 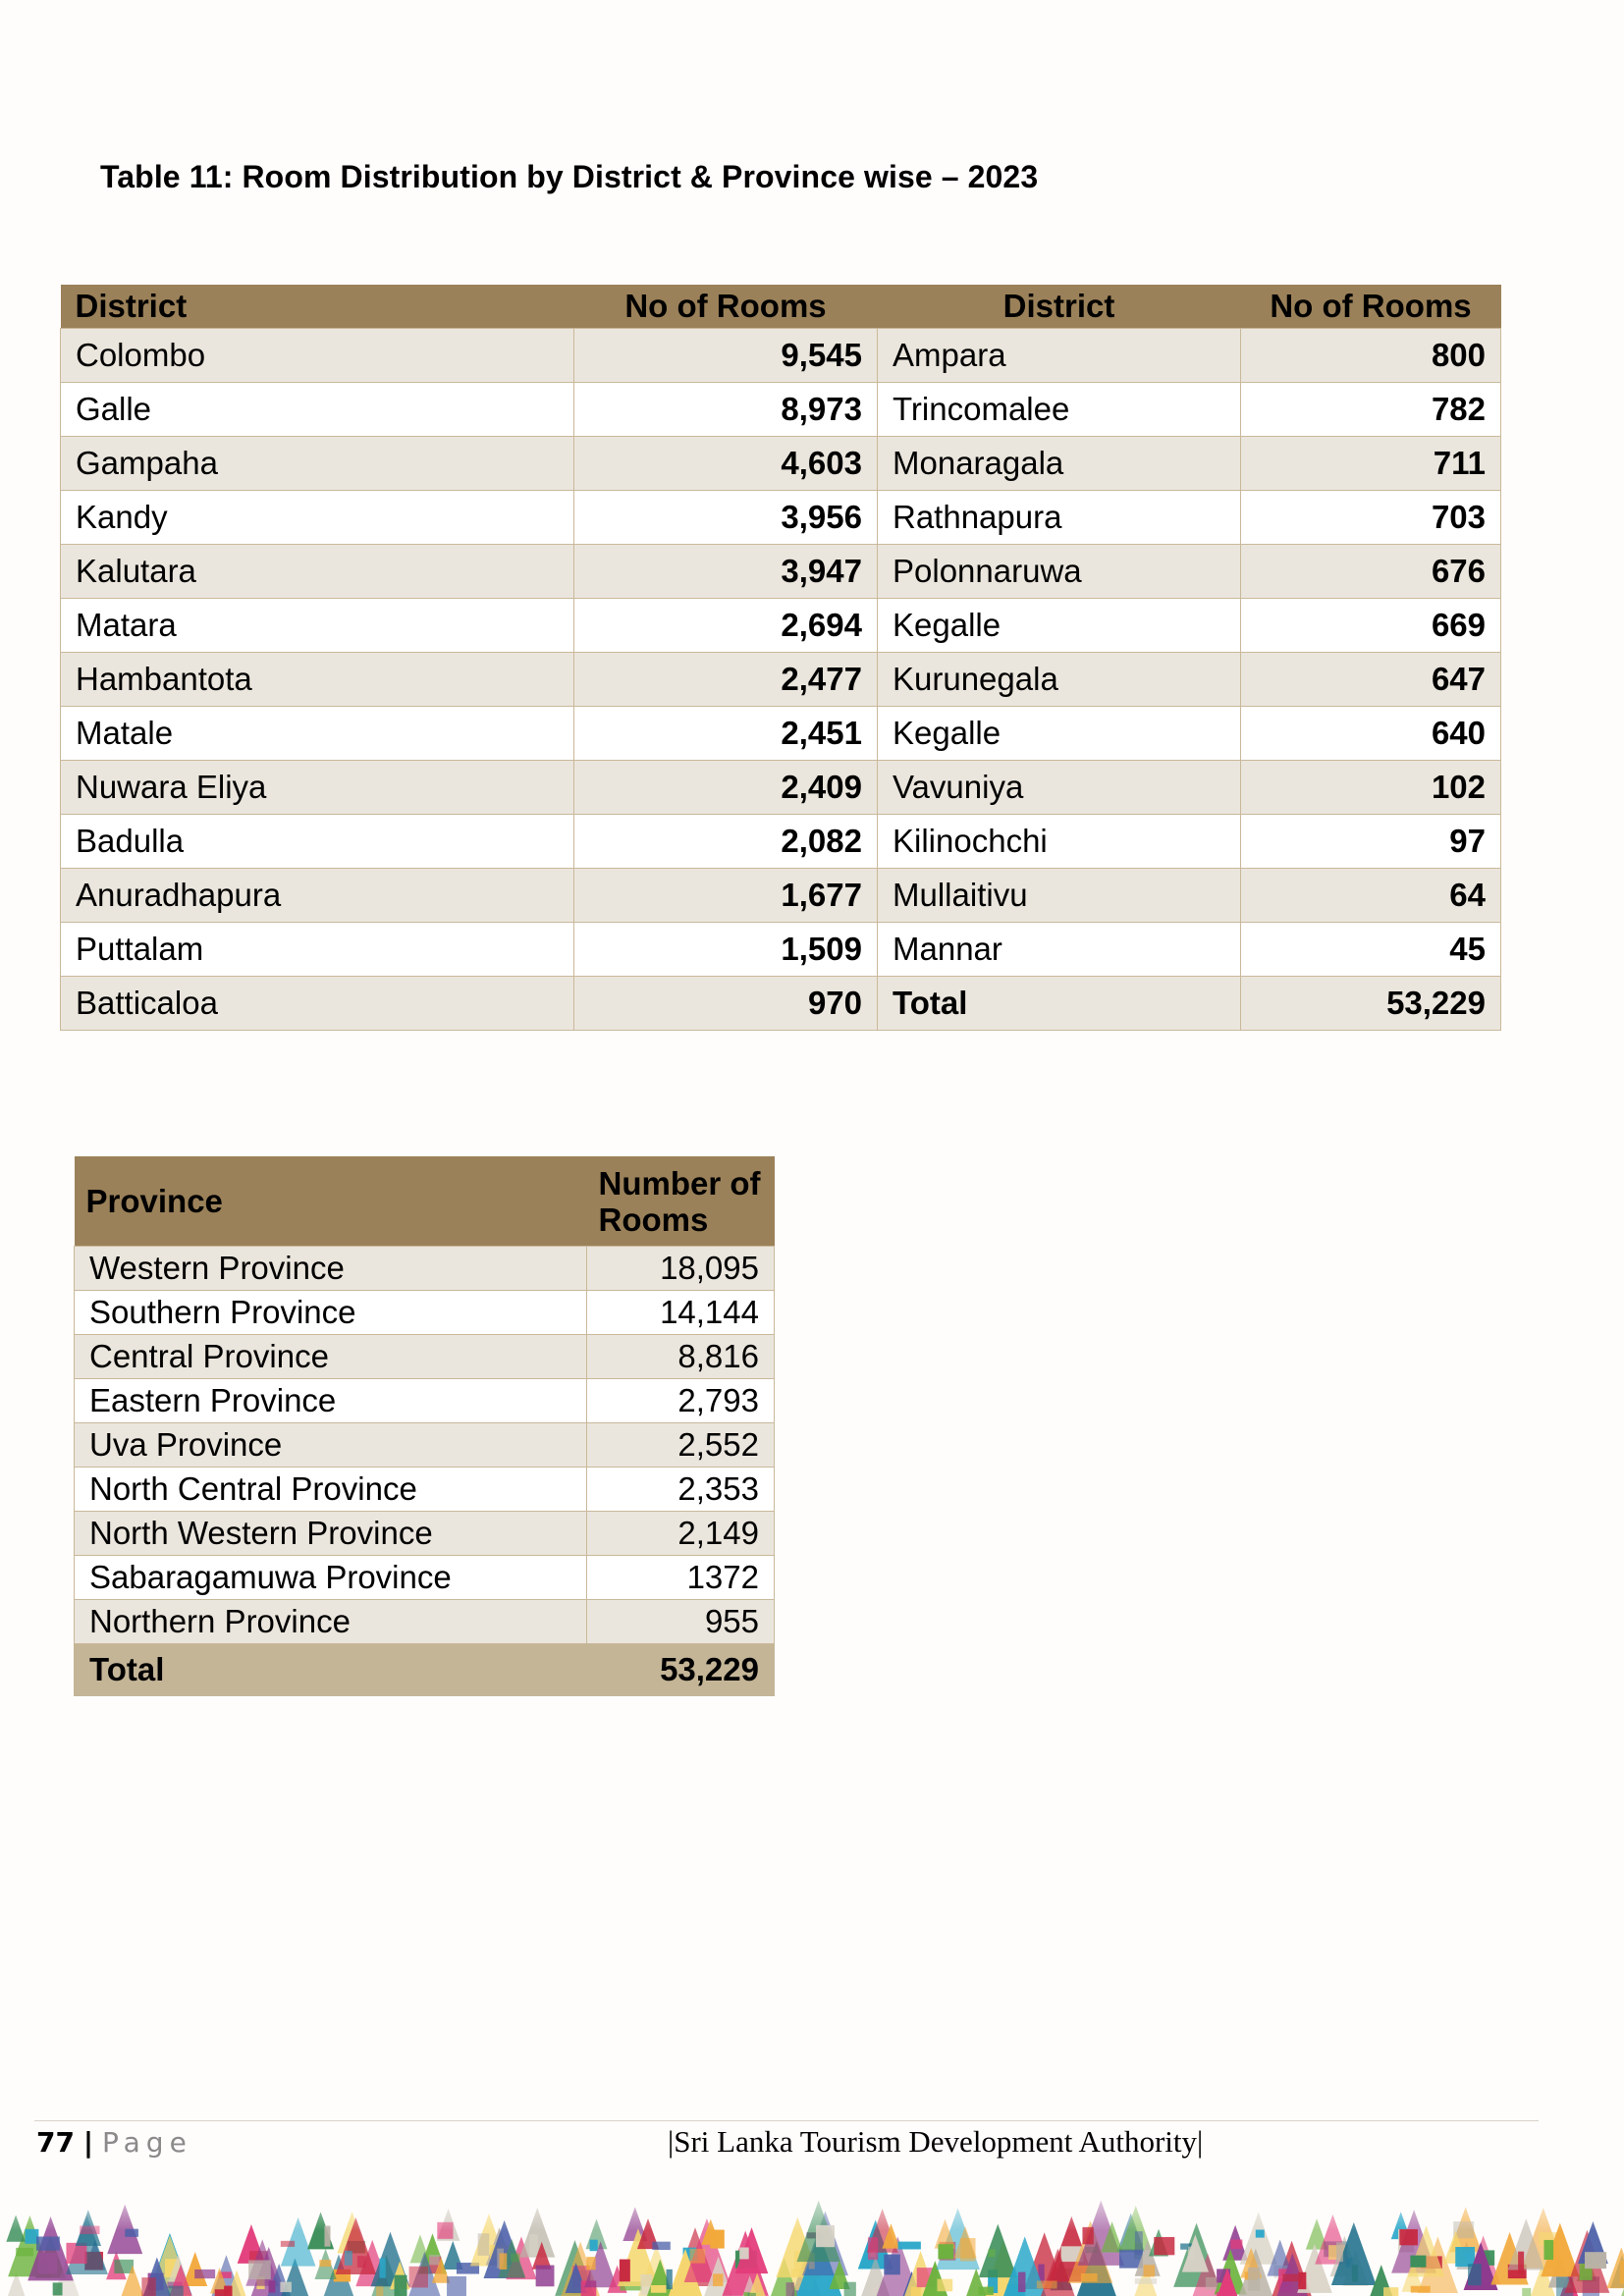 I want to click on district-name-cell: Kilinochchi, so click(x=1059, y=842).